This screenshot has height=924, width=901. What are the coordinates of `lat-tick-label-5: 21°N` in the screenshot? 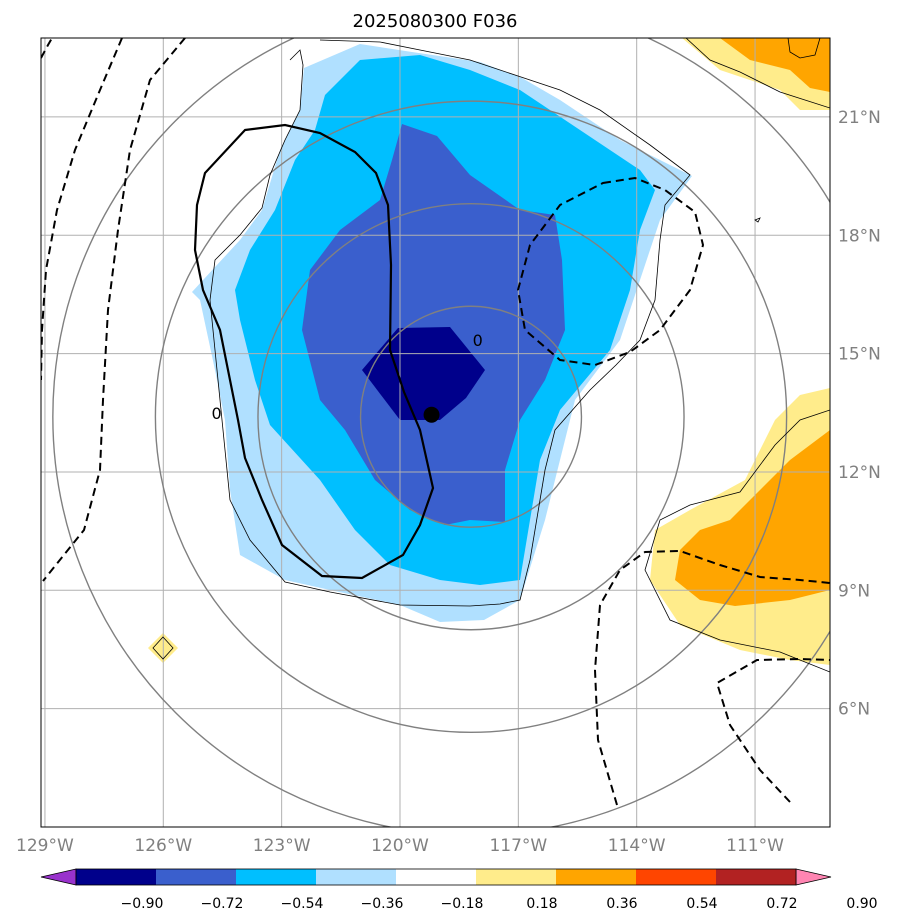 It's located at (859, 118).